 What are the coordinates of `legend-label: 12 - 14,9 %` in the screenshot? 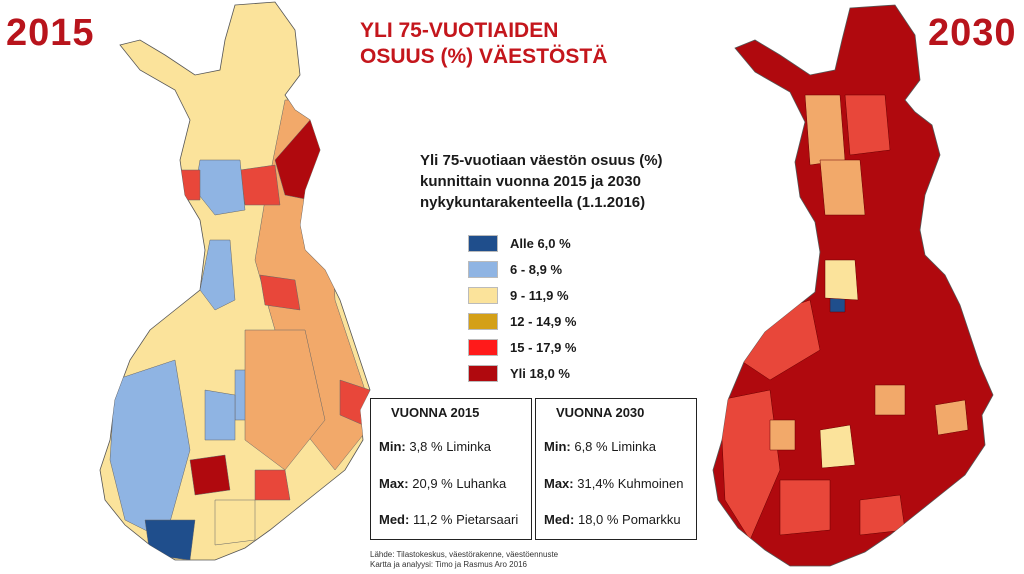 It's located at (543, 321).